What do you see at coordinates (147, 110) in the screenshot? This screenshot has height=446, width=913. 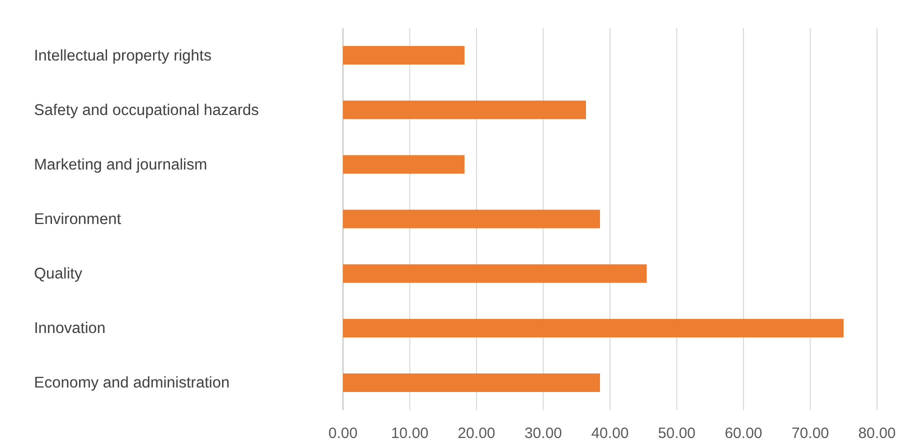 I see `y-tick-label: Safety and occupational hazards` at bounding box center [147, 110].